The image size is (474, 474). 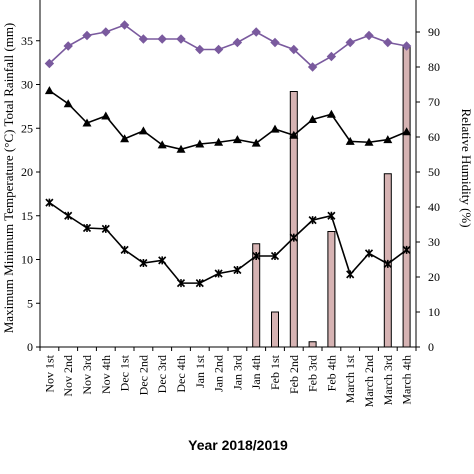 I want to click on x-tick-label: Nov 3rd, so click(x=87, y=375).